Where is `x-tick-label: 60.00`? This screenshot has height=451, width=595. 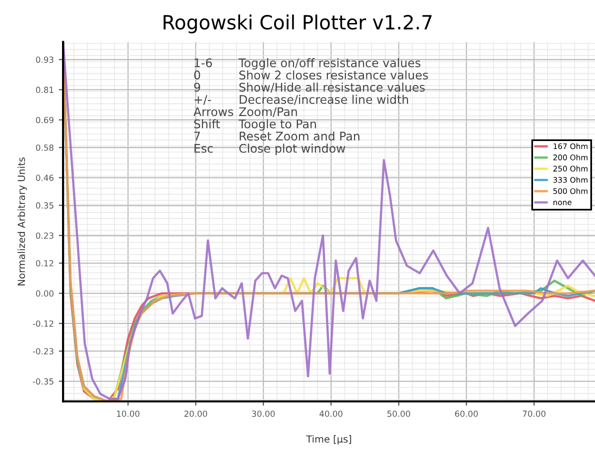
x-tick-label: 60.00 is located at coordinates (466, 413).